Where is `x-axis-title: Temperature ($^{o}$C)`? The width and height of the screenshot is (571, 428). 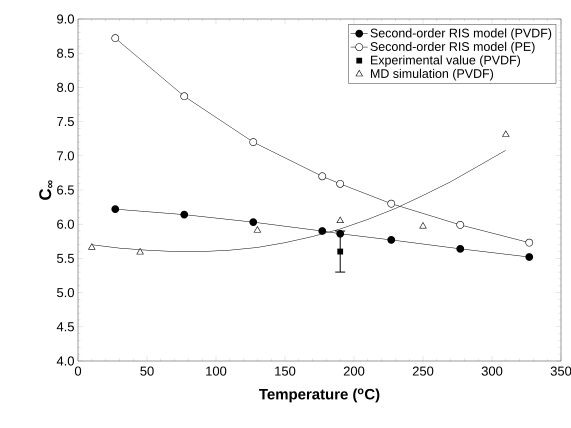 x-axis-title: Temperature ($^{o}$C) is located at coordinates (319, 395).